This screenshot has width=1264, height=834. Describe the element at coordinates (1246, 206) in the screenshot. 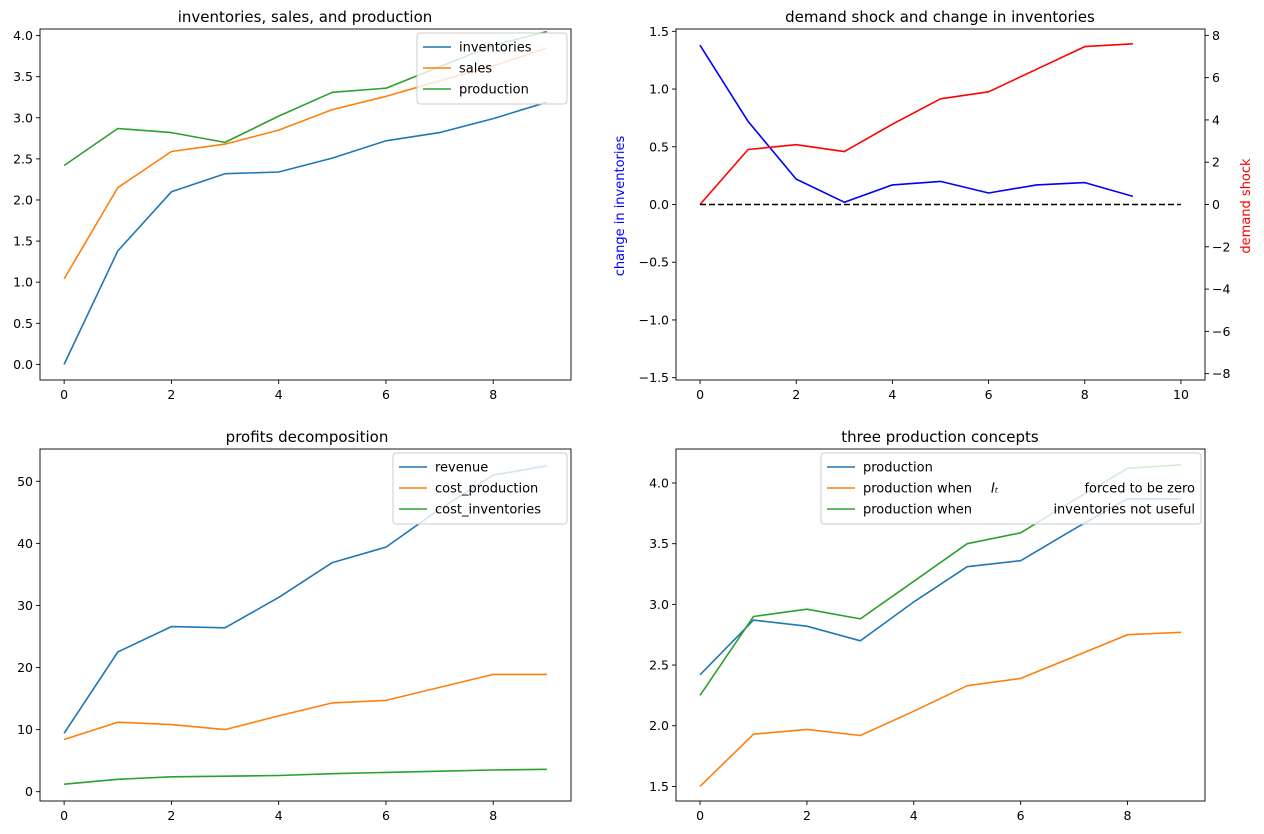

I see `y-axis-label-right: demand shock` at that location.